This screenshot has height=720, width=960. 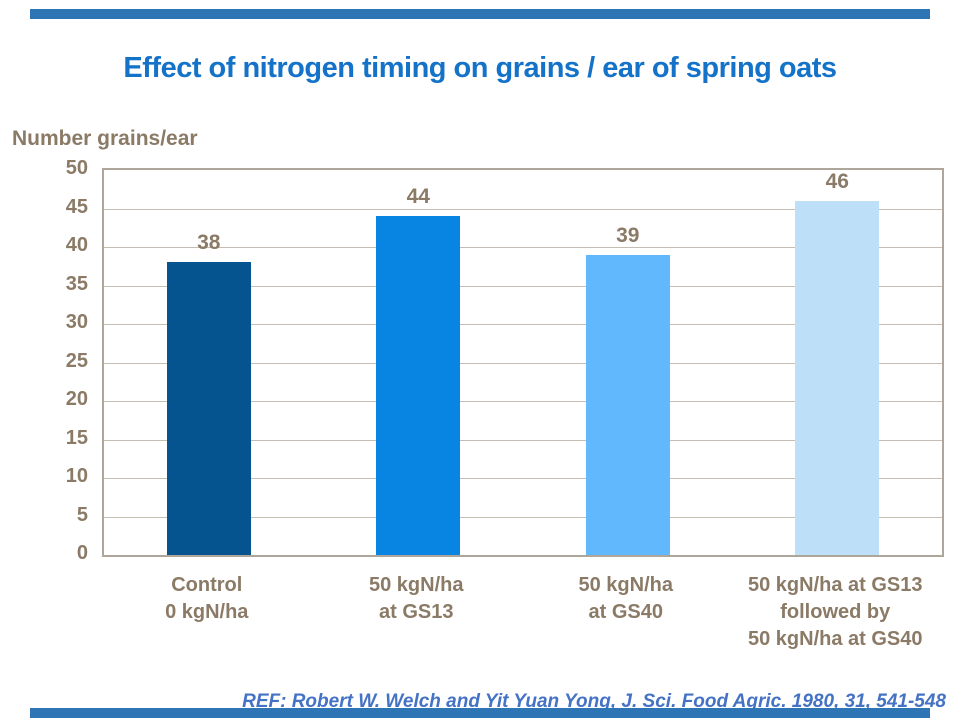 I want to click on x-axis-label: Control 0 kgN/ha, so click(x=207, y=598).